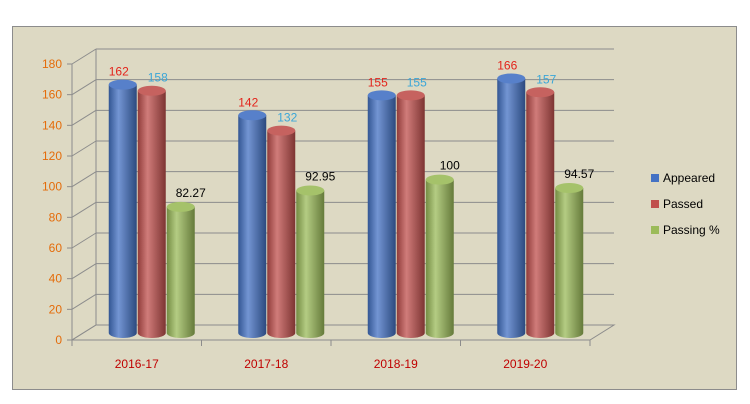 The image size is (750, 404). What do you see at coordinates (546, 79) in the screenshot?
I see `data-label: 157` at bounding box center [546, 79].